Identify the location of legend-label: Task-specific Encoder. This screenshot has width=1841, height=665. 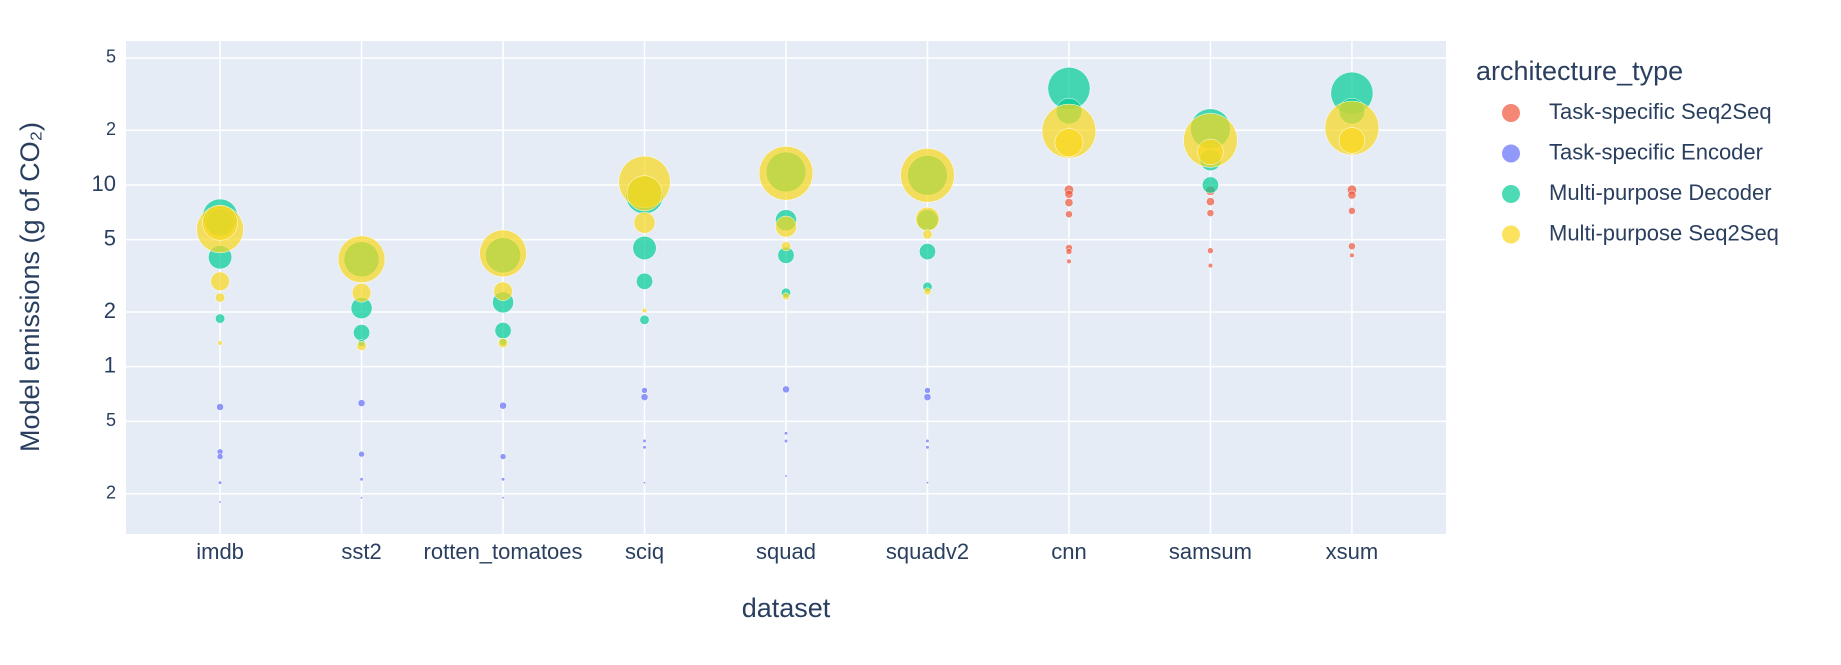
(1656, 151).